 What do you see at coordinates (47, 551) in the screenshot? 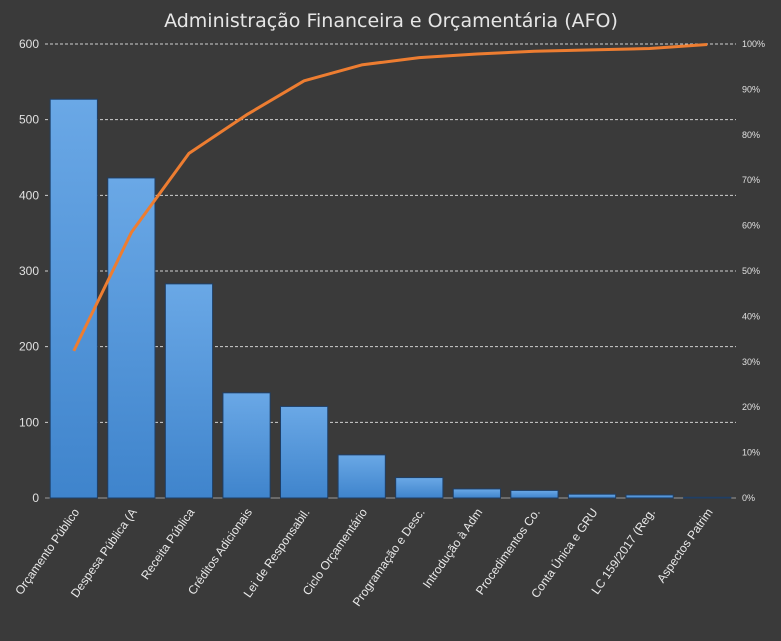
I see `x-tick-label: Orçamento Público` at bounding box center [47, 551].